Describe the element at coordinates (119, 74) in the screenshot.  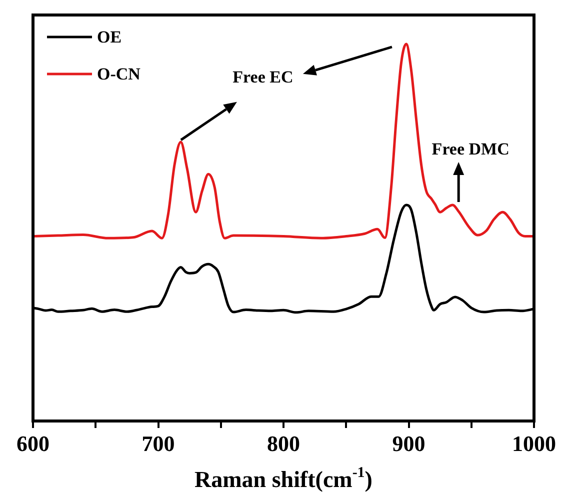
I see `legend-label: O-CN` at that location.